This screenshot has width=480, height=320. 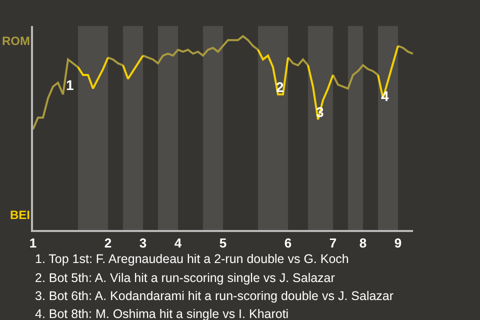 I want to click on annotation: 4, so click(x=385, y=96).